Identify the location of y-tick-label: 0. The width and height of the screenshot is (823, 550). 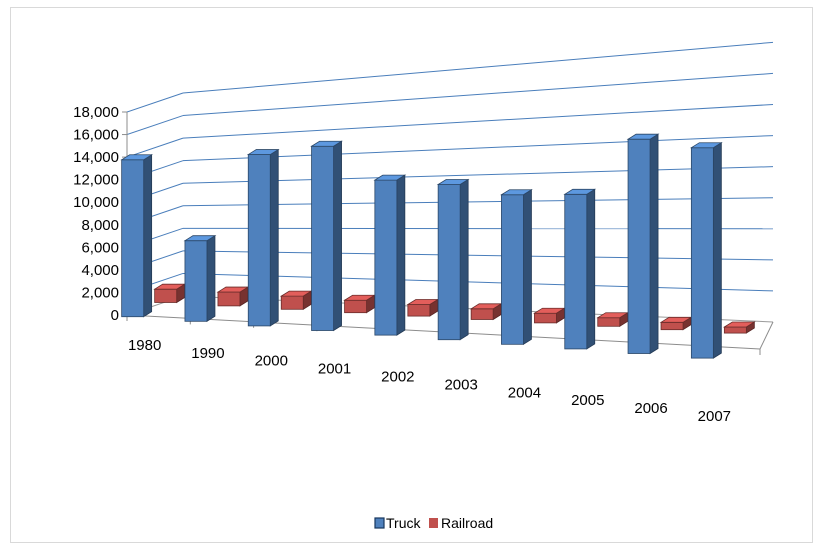
(115, 315).